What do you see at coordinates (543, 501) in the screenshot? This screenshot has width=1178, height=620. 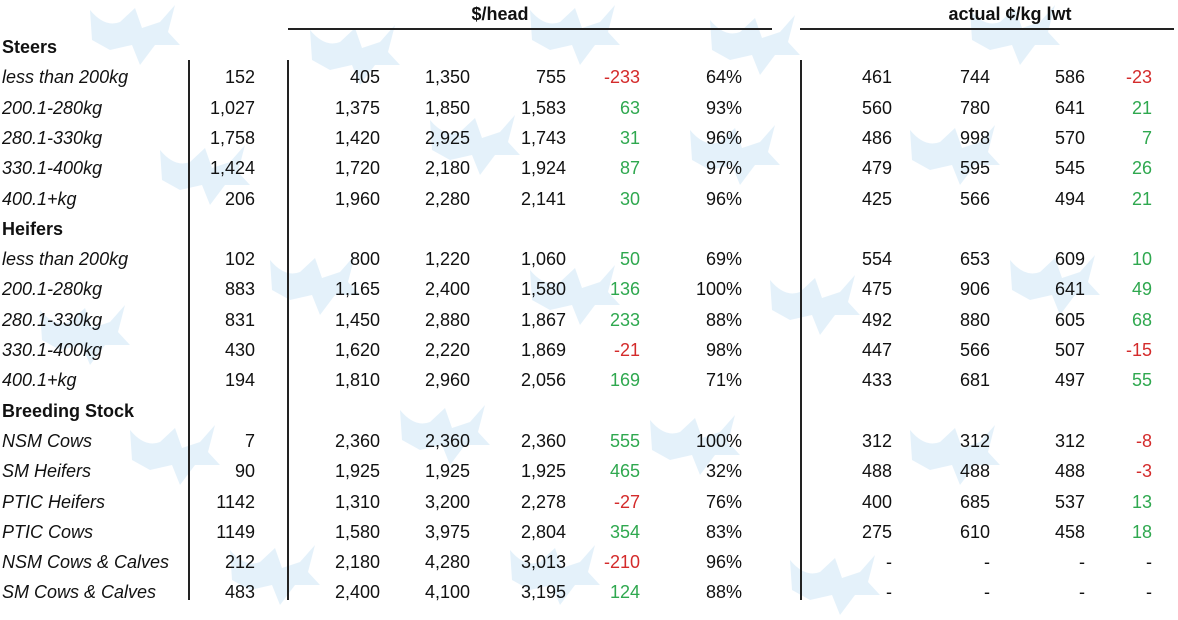 I see `cell-col-4: 2,278` at bounding box center [543, 501].